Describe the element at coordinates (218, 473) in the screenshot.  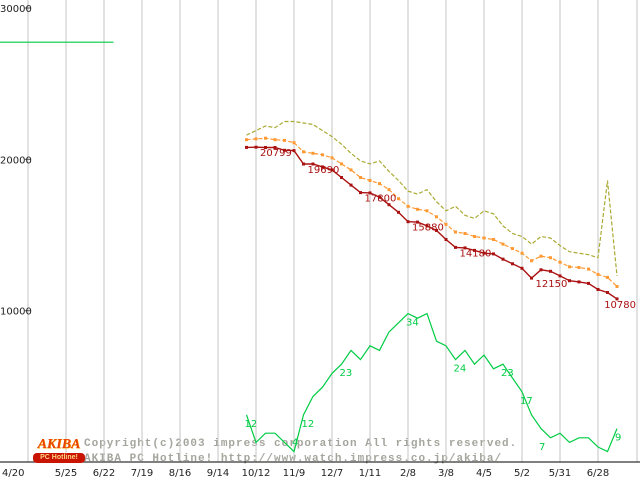
I see `x-tick-label: 9/14` at that location.